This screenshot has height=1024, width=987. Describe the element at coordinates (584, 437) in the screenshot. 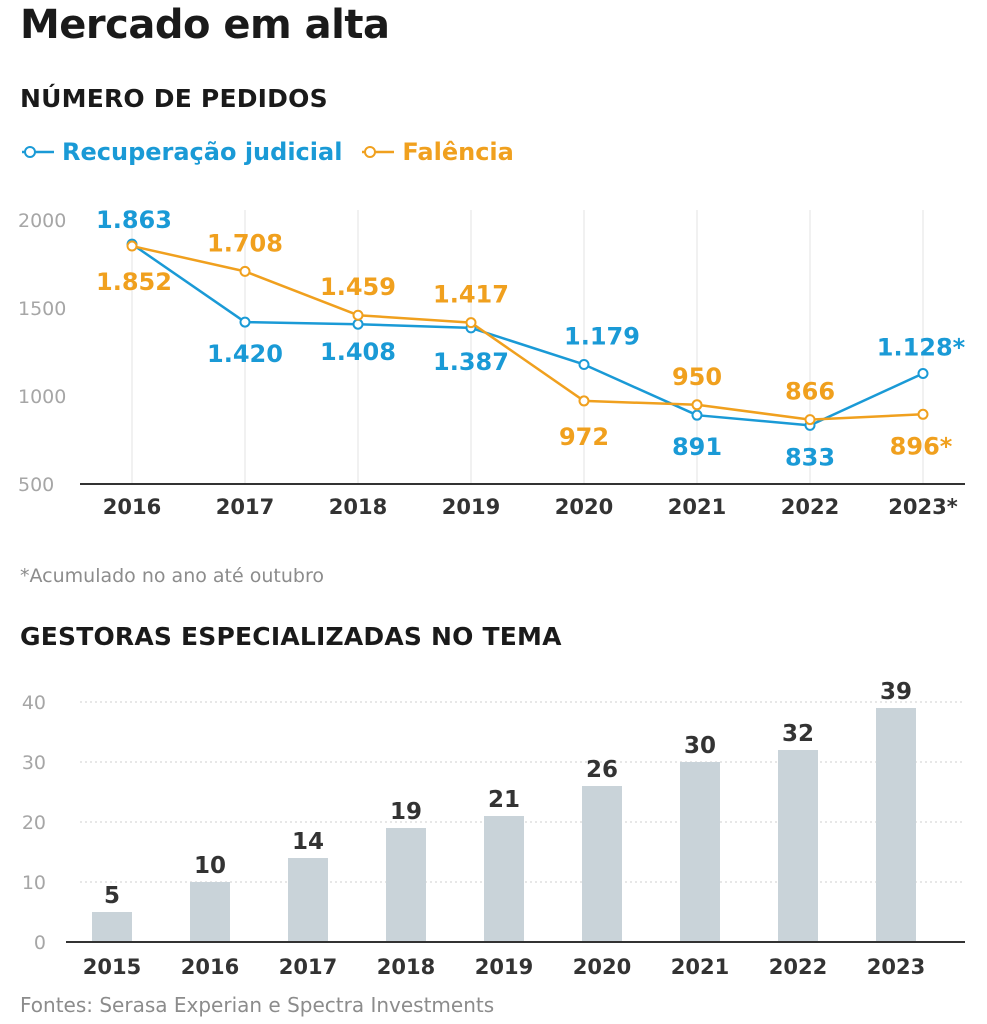

I see `data-label: 972` at that location.